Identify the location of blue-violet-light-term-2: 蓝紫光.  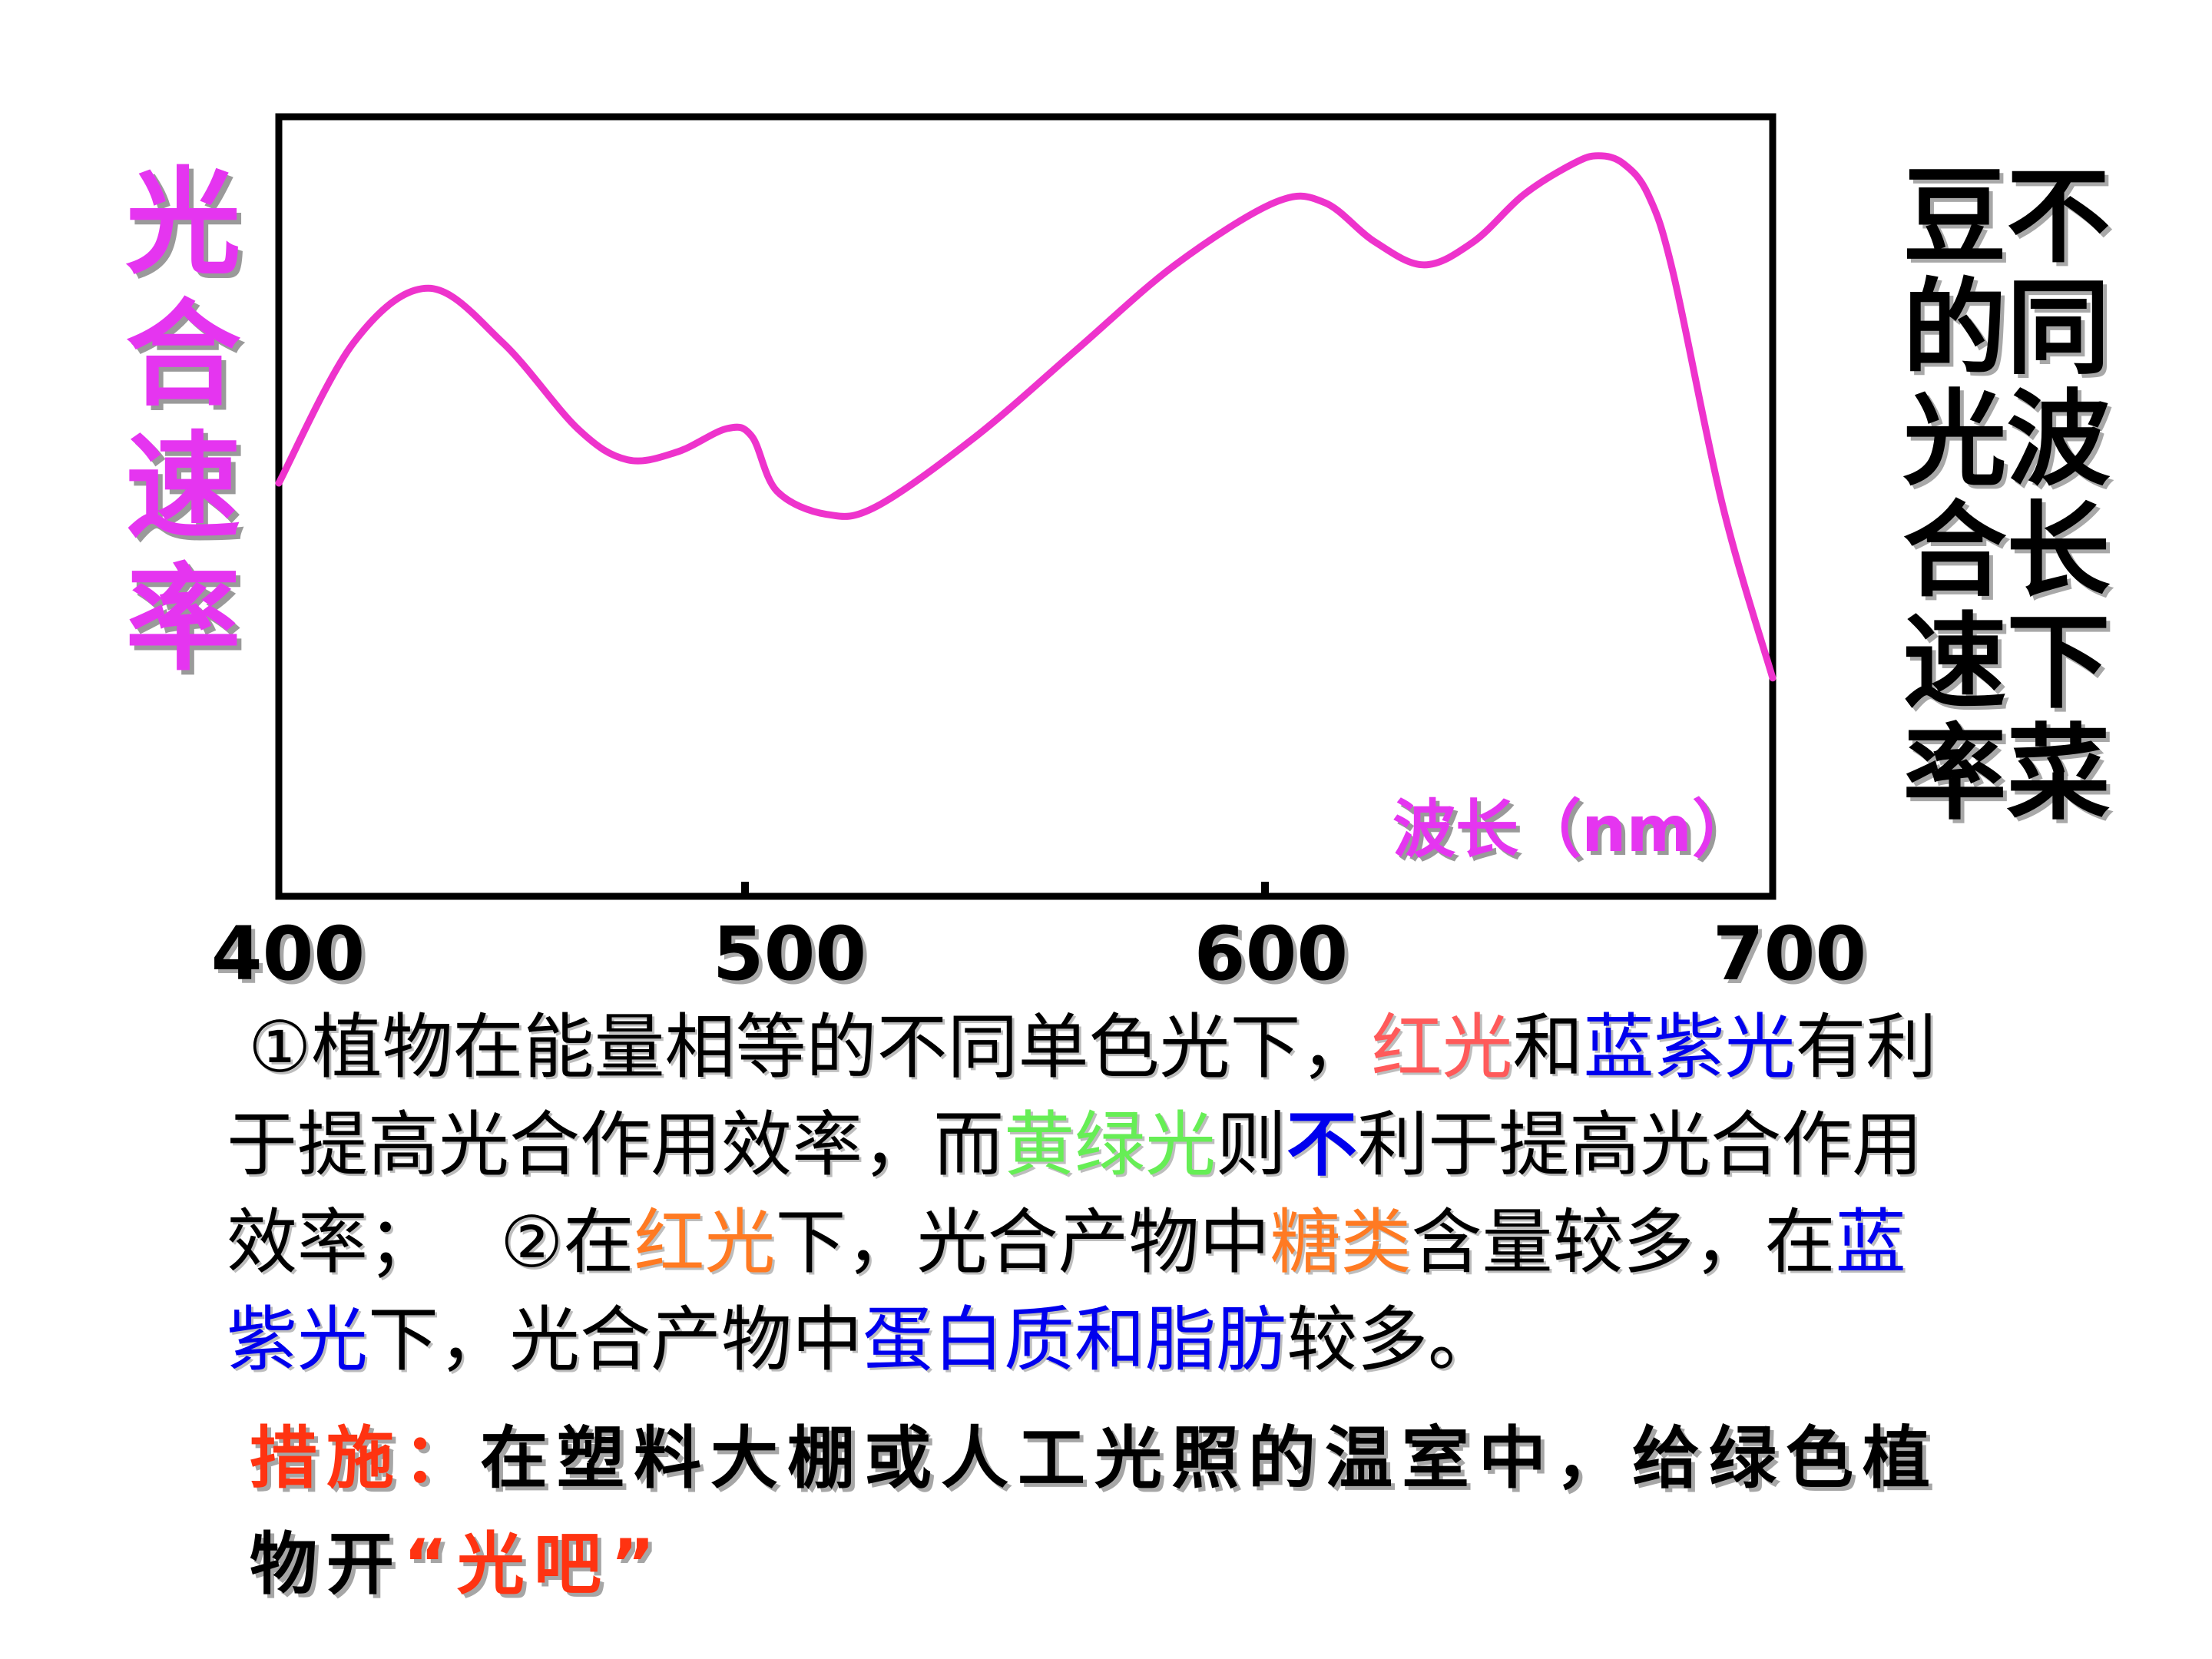
(1067, 1291).